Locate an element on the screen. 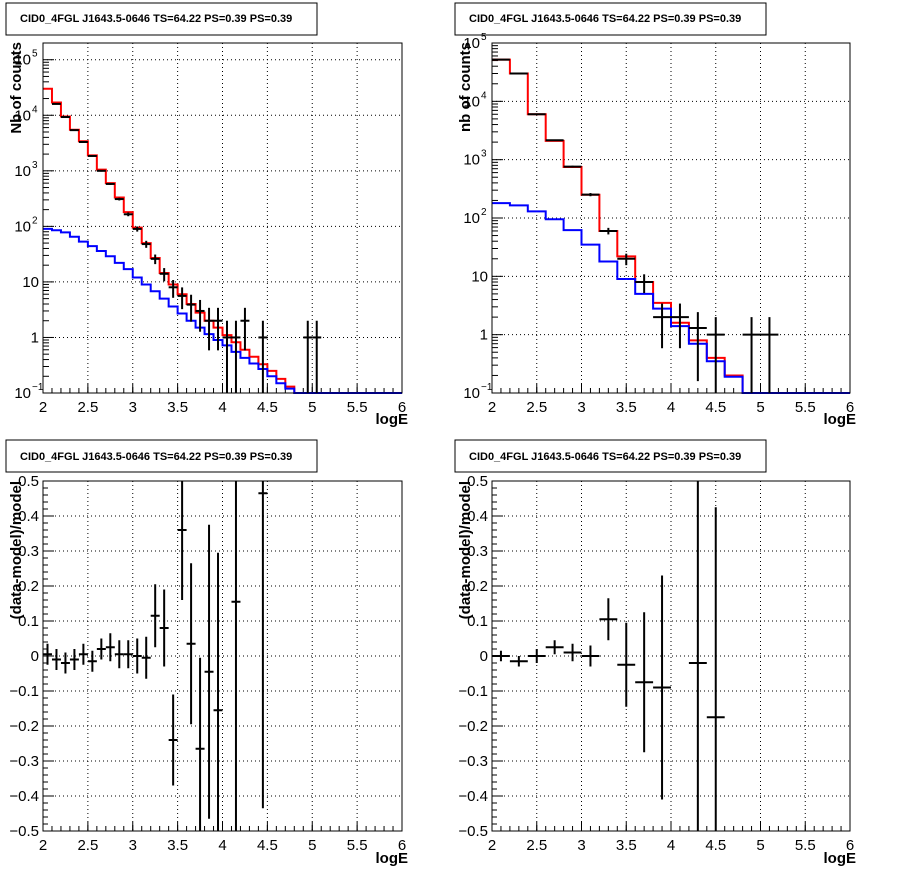 This screenshot has height=875, width=898. x-tick-label: 2 is located at coordinates (43, 845).